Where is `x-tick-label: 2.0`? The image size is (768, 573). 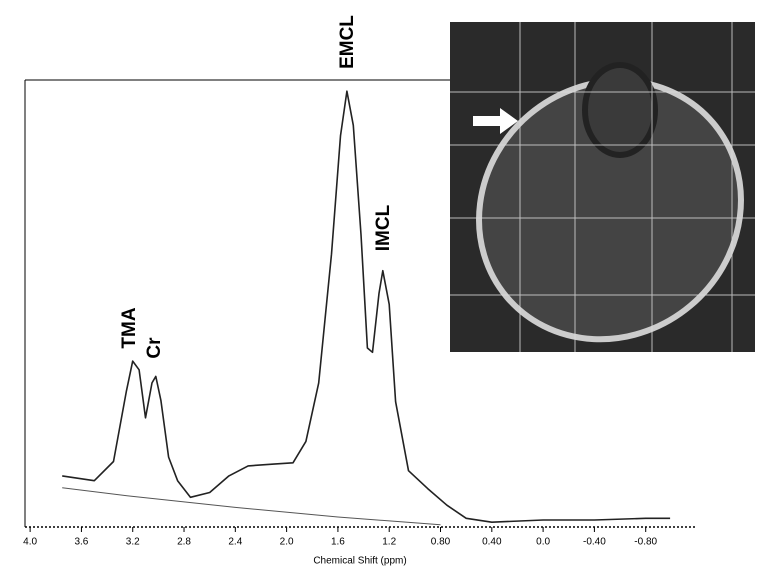
x-tick-label: 2.0 is located at coordinates (287, 542).